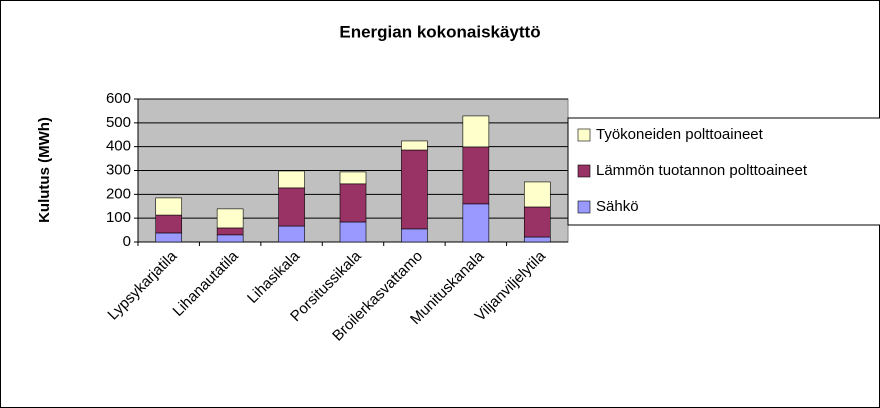 This screenshot has width=880, height=408. What do you see at coordinates (127, 241) in the screenshot?
I see `y-tick-label: 0` at bounding box center [127, 241].